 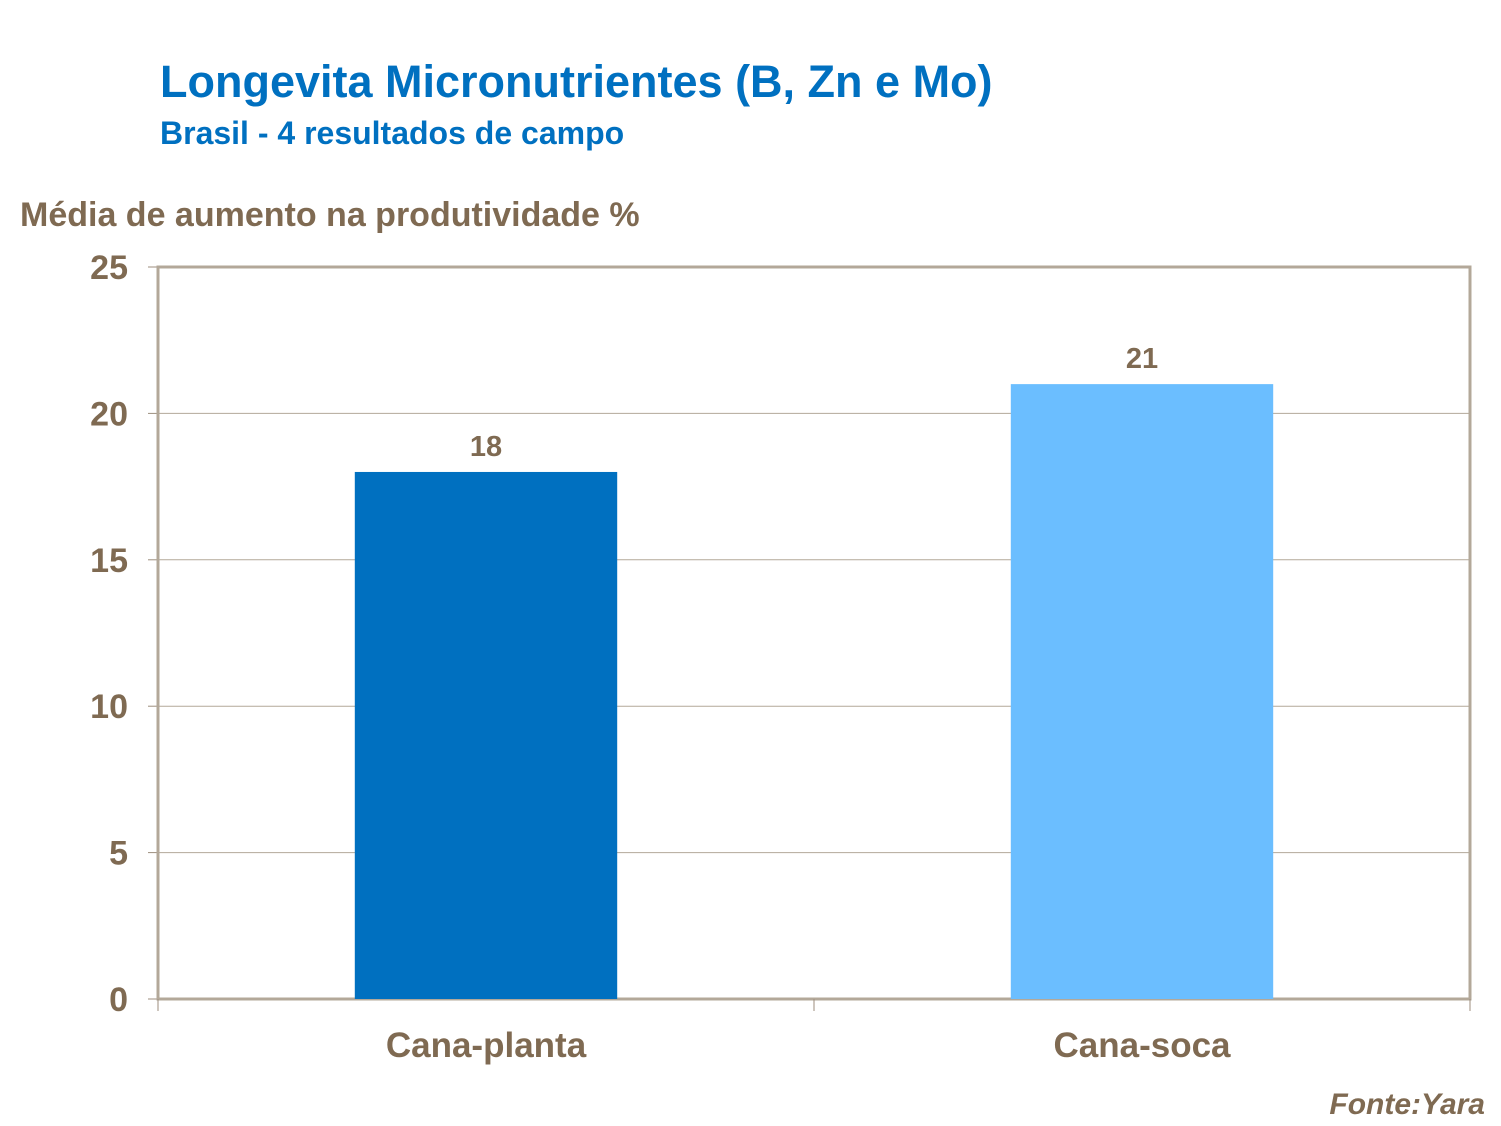 I want to click on chart-subtitle: Brasil - 4 resultados de campo, so click(x=392, y=133).